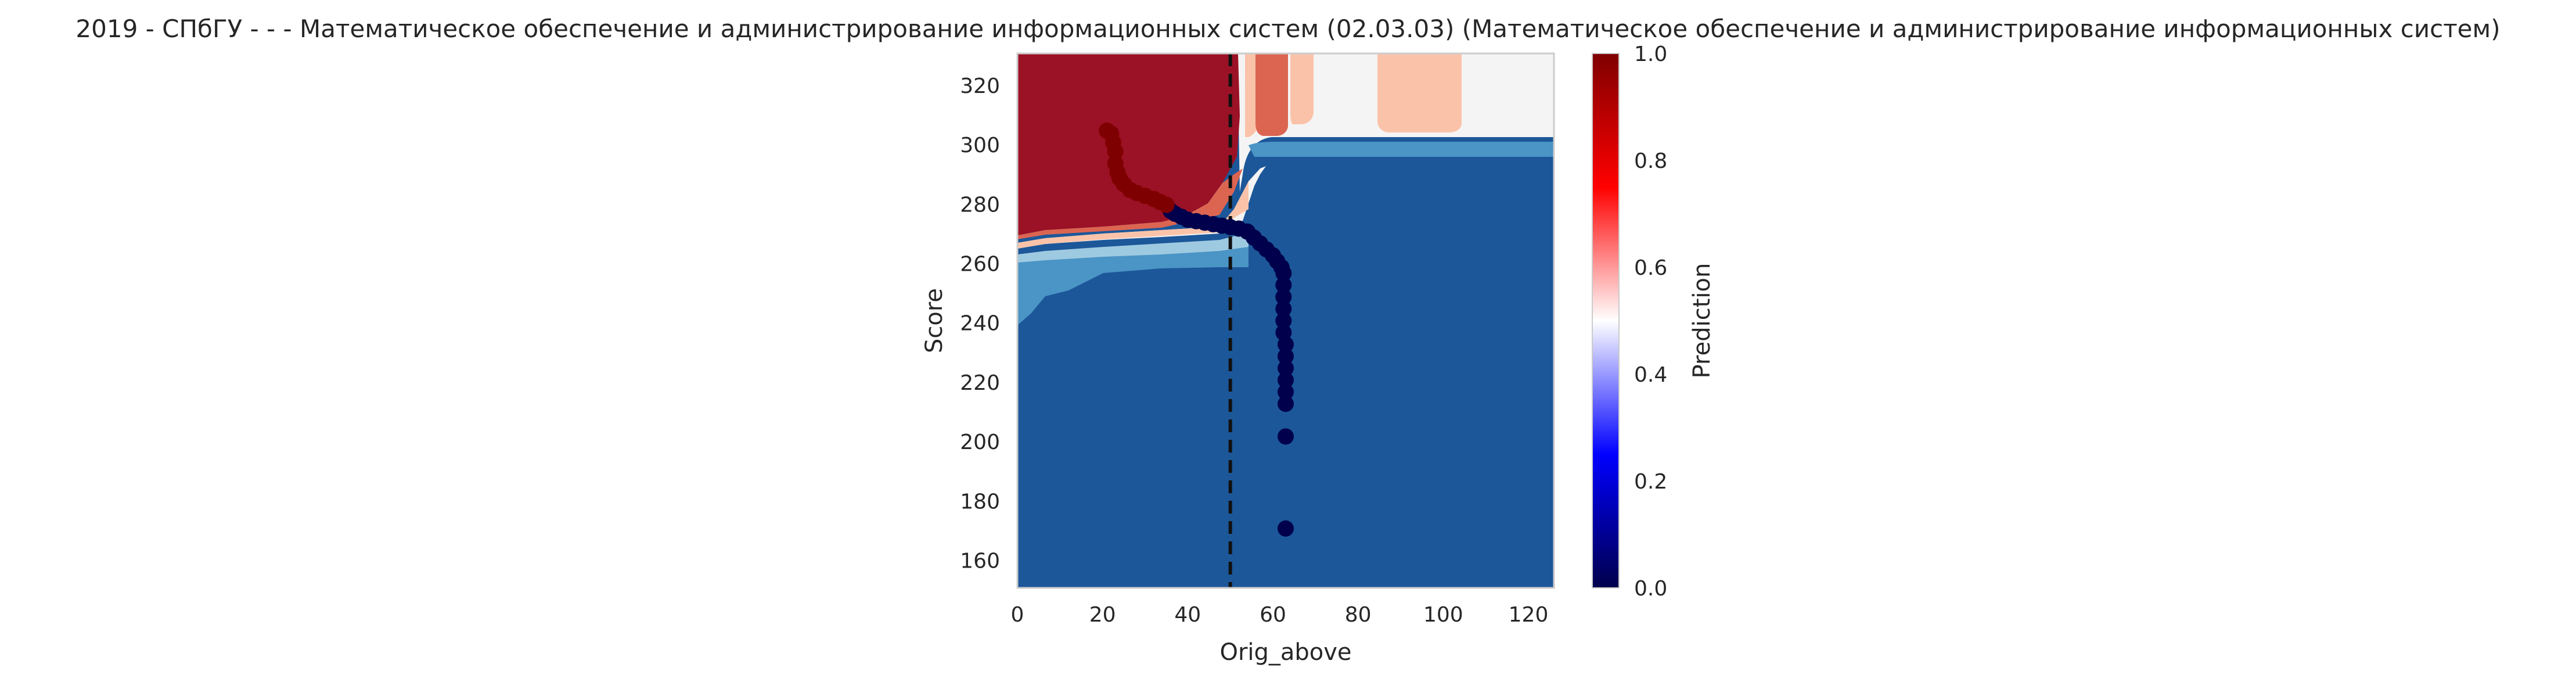  Describe the element at coordinates (1280, 634) in the screenshot. I see `x-axis: 0 20 40 60 80 100 120 Orig_above` at that location.